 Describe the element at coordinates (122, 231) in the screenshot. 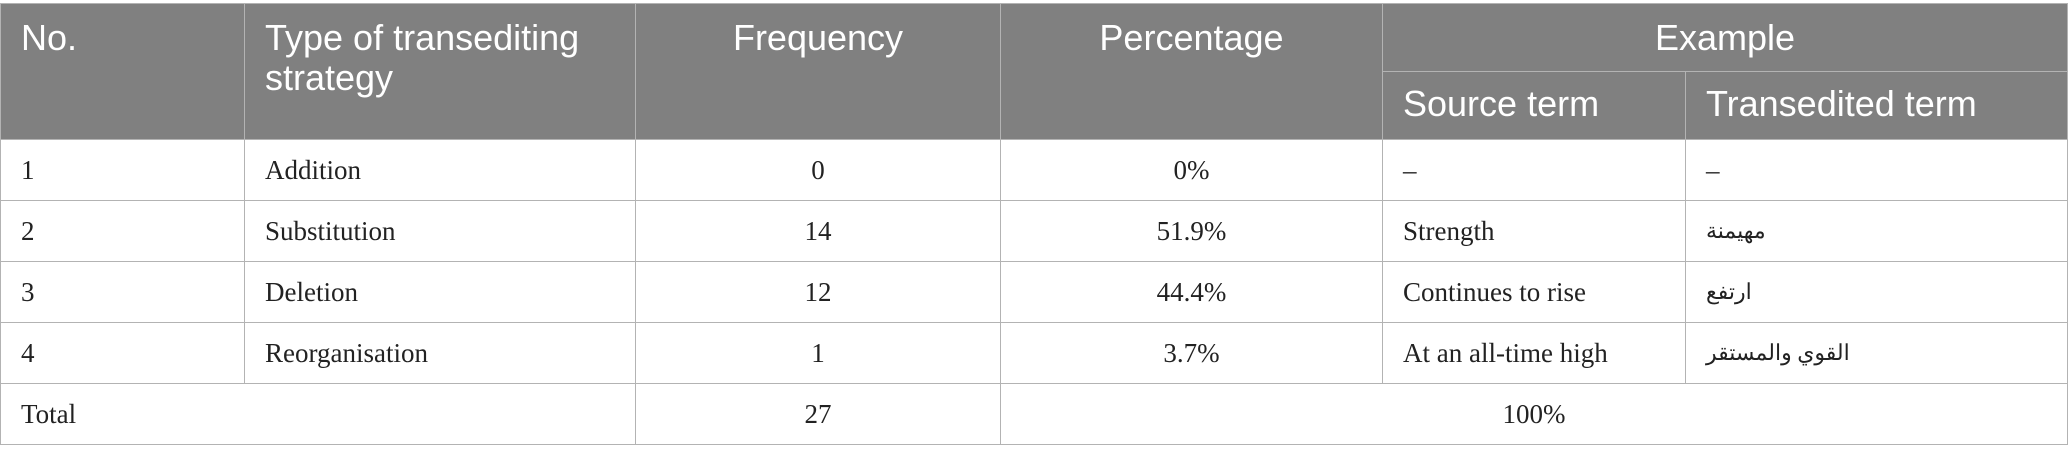

I see `cell-no: 2` at that location.